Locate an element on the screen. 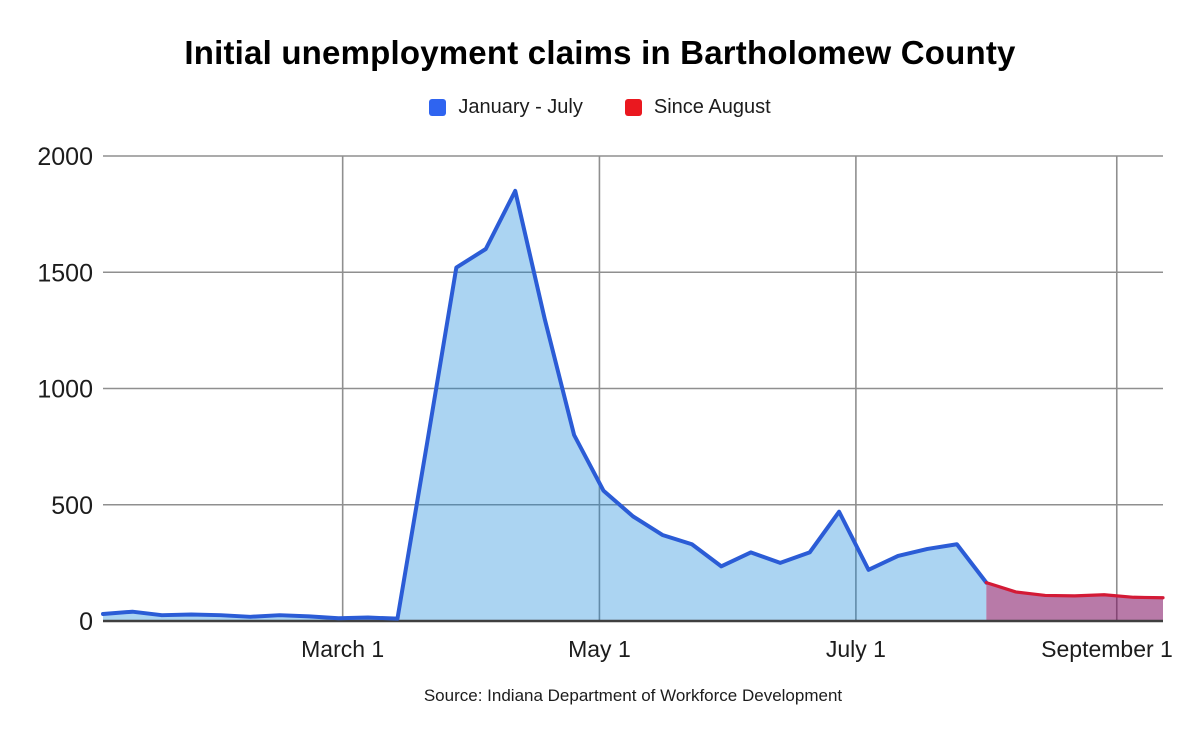 This screenshot has width=1200, height=743. x-axis-tick-label: July 1 is located at coordinates (856, 649).